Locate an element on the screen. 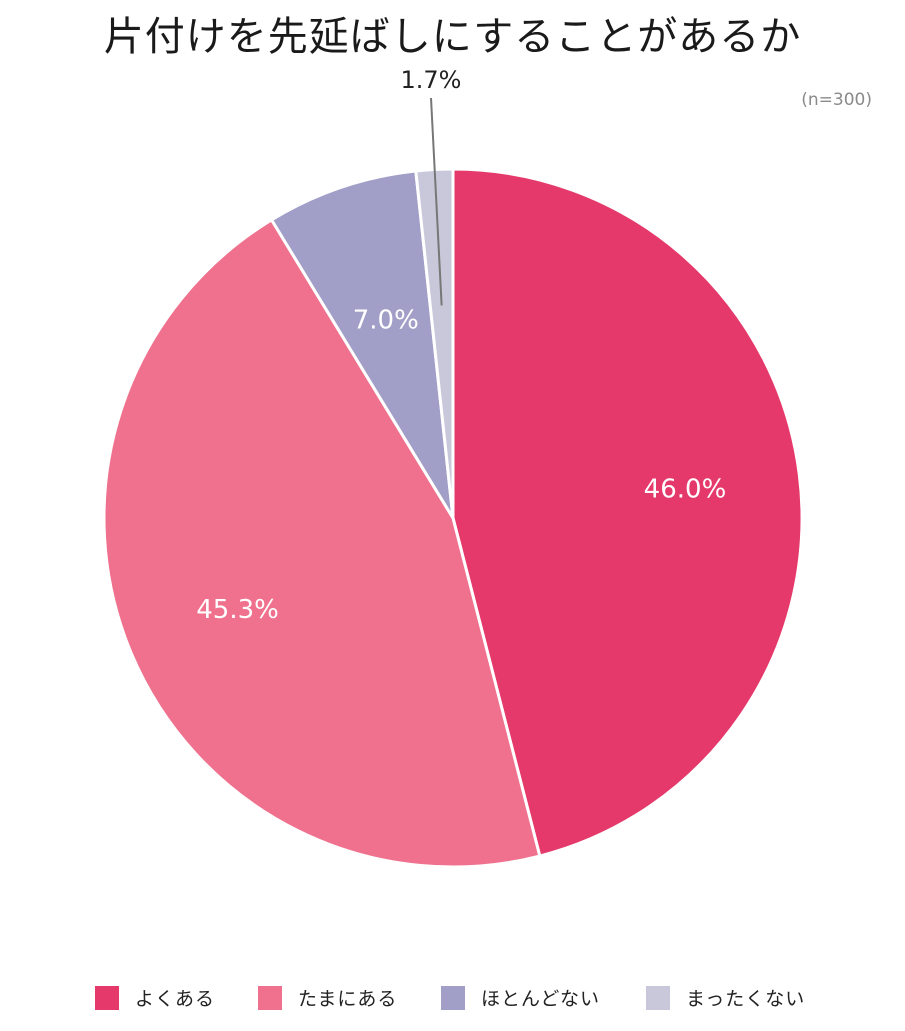 This screenshot has height=1031, width=905. sample-size-note: (n=300) is located at coordinates (836, 100).